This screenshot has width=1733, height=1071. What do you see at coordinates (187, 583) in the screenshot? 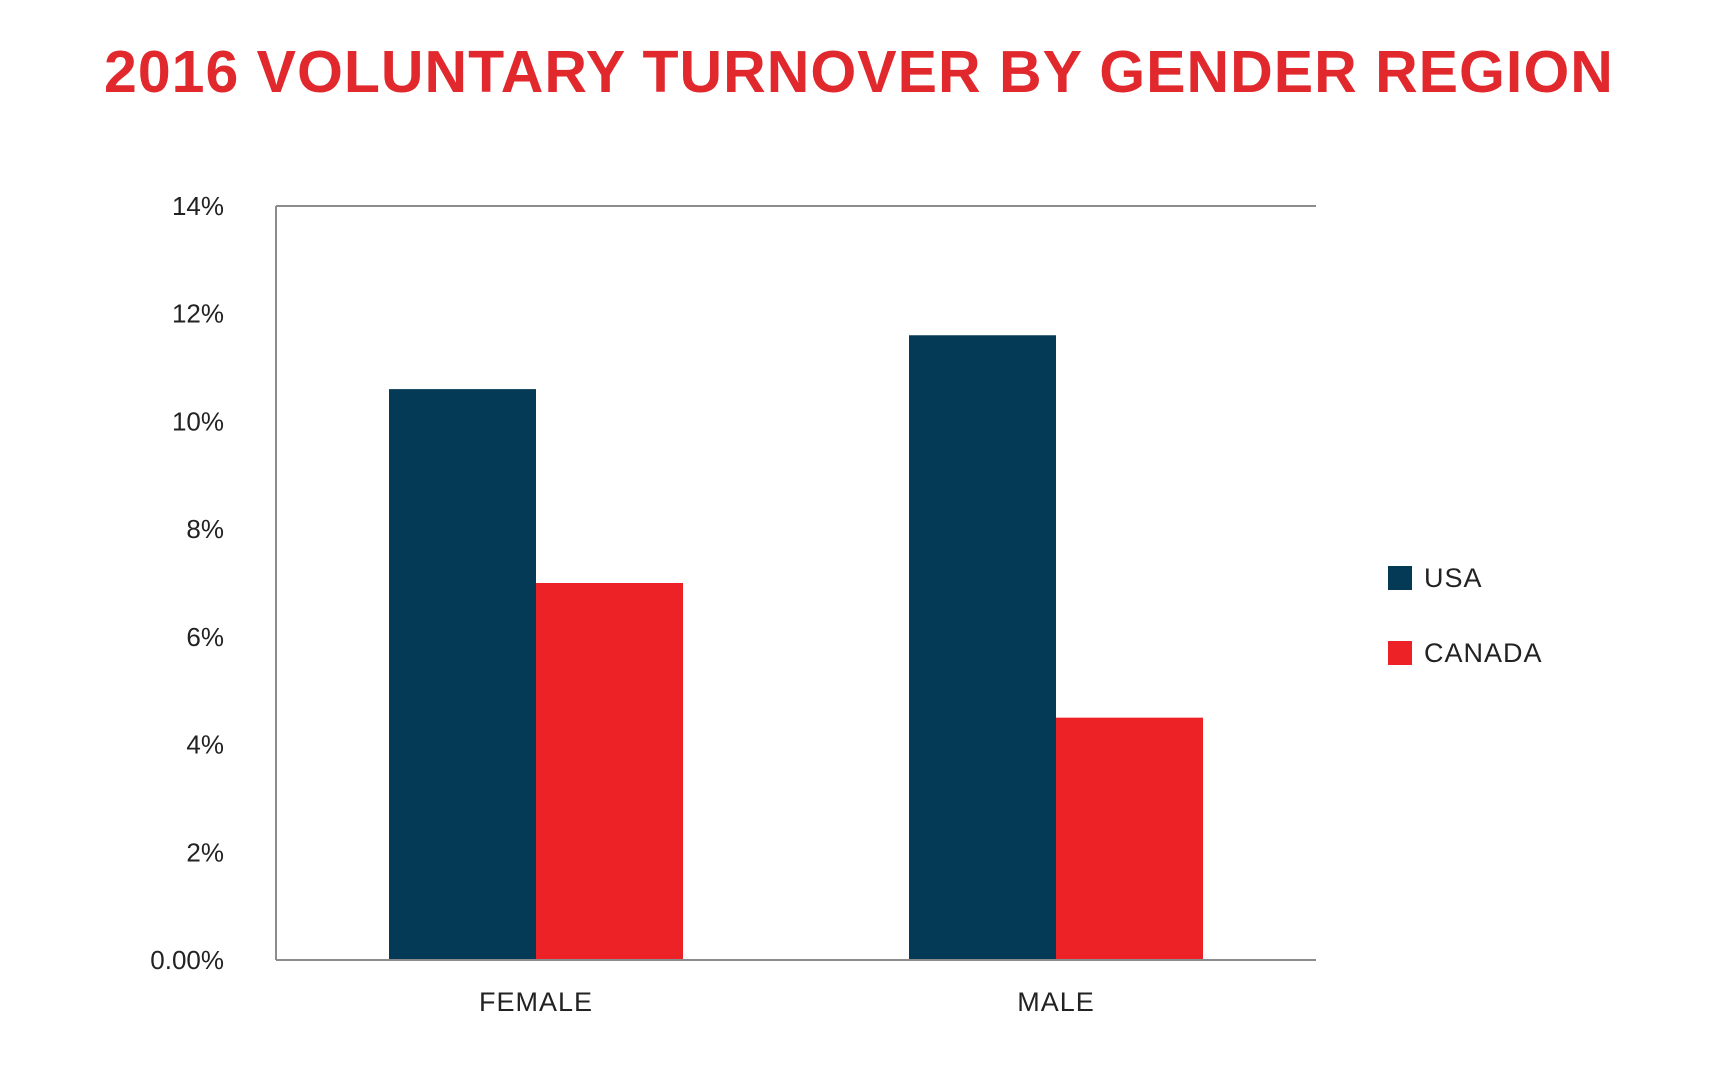
I see `y-axis-ticks: 0.00% 2% 4% 6% 8% 10% 12% 14%` at bounding box center [187, 583].